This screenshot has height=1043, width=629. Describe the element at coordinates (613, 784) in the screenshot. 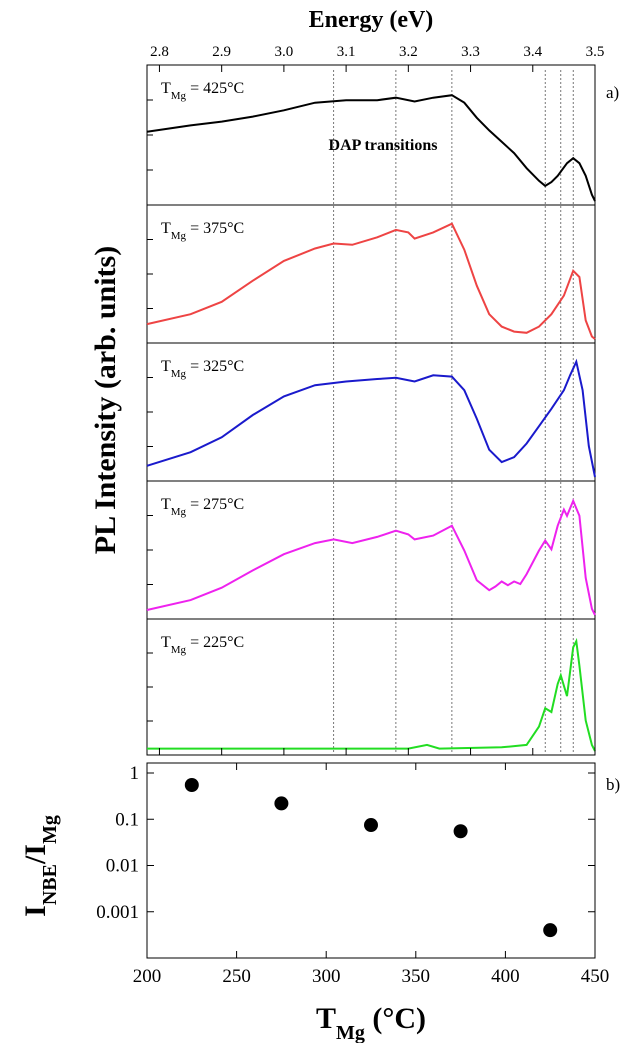

I see `panel-label-b: b)` at that location.